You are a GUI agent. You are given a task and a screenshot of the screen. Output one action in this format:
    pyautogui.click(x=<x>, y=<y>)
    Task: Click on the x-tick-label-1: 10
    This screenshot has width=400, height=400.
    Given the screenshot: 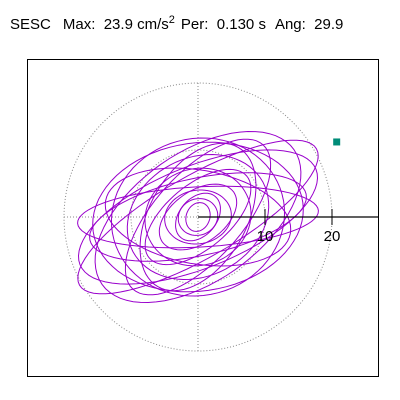 What is the action you would take?
    pyautogui.click(x=265, y=236)
    